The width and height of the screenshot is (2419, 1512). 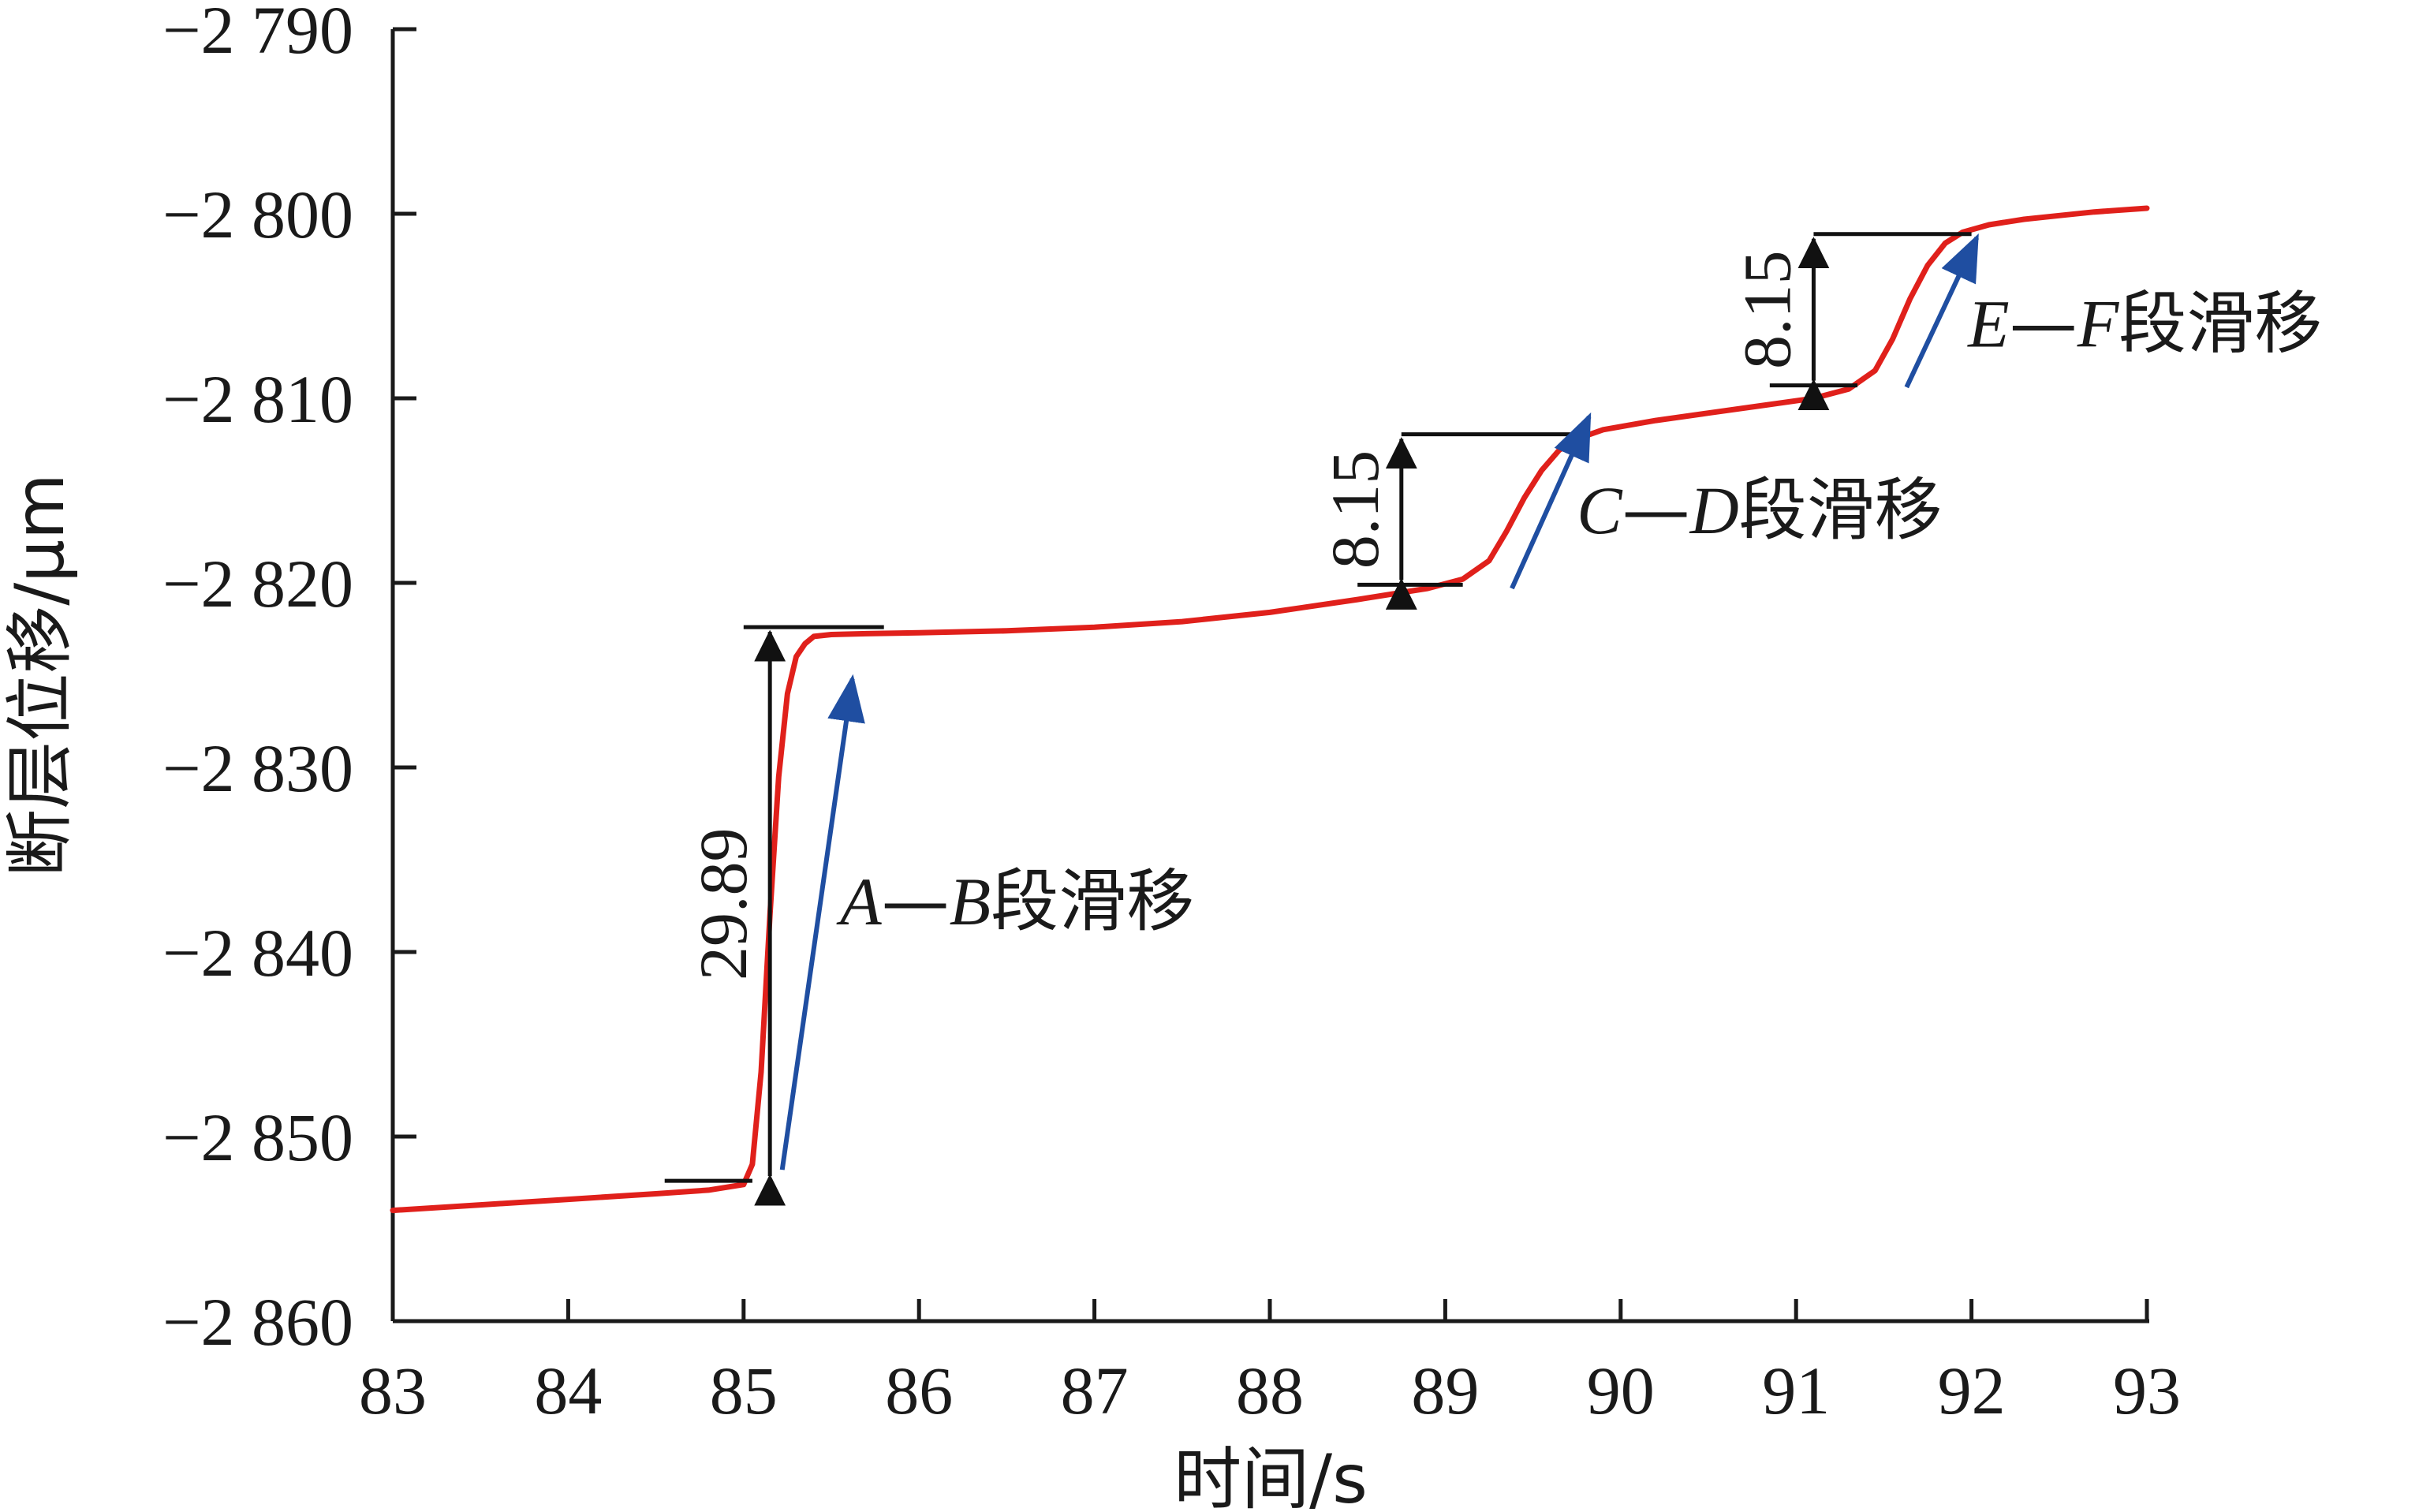 What do you see at coordinates (1271, 1476) in the screenshot?
I see `x-axis-title: 时间/s` at bounding box center [1271, 1476].